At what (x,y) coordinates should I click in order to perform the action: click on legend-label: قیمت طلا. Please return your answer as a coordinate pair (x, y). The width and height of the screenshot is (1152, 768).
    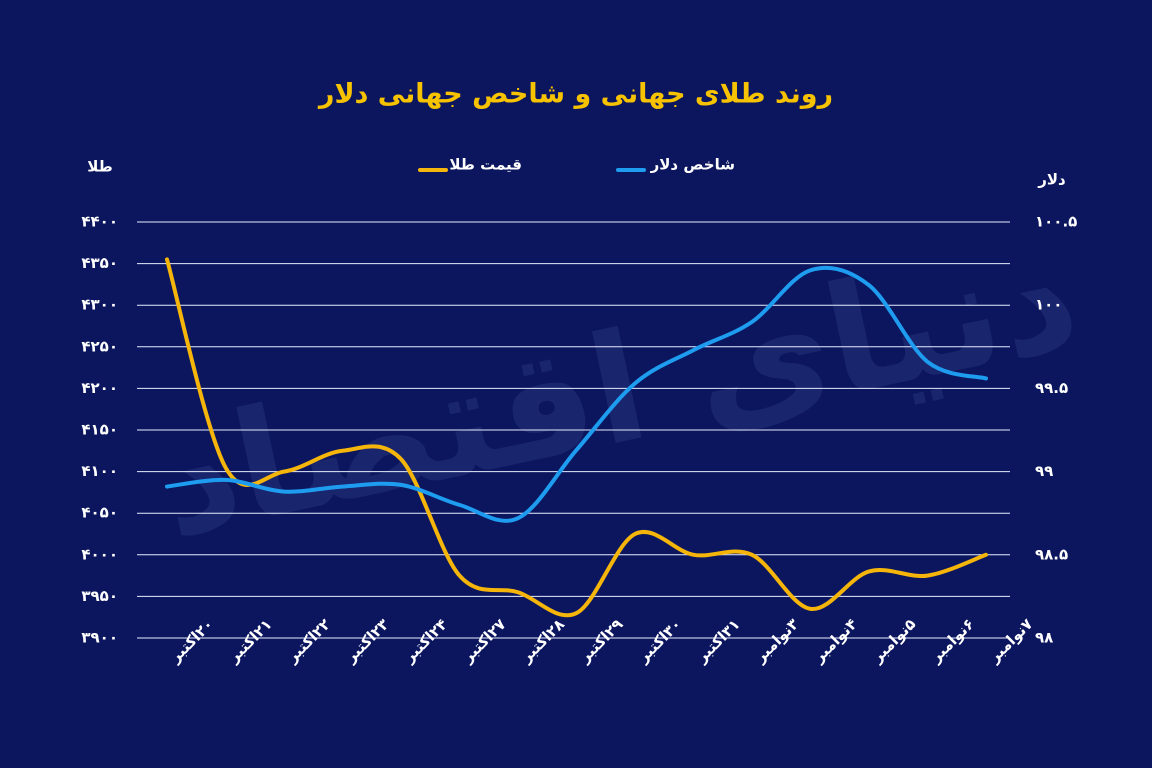
    Looking at the image, I should click on (485, 165).